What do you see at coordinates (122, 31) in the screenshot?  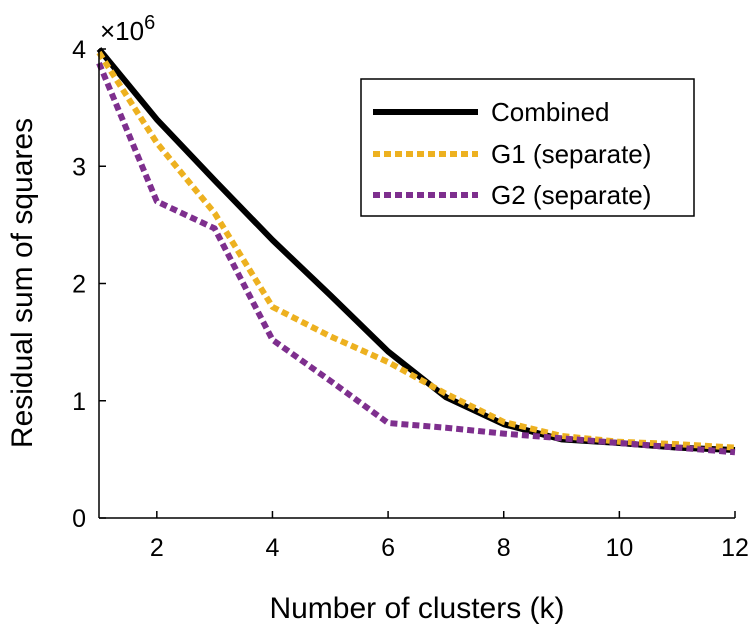 I see `y-multiplier-base: ×10` at bounding box center [122, 31].